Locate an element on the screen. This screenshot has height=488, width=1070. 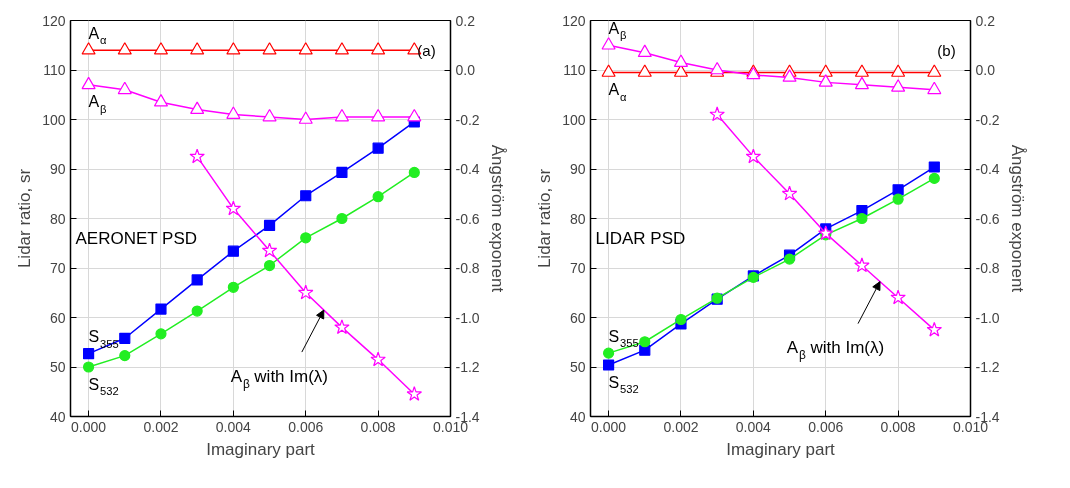
annotation: (b) is located at coordinates (946, 50).